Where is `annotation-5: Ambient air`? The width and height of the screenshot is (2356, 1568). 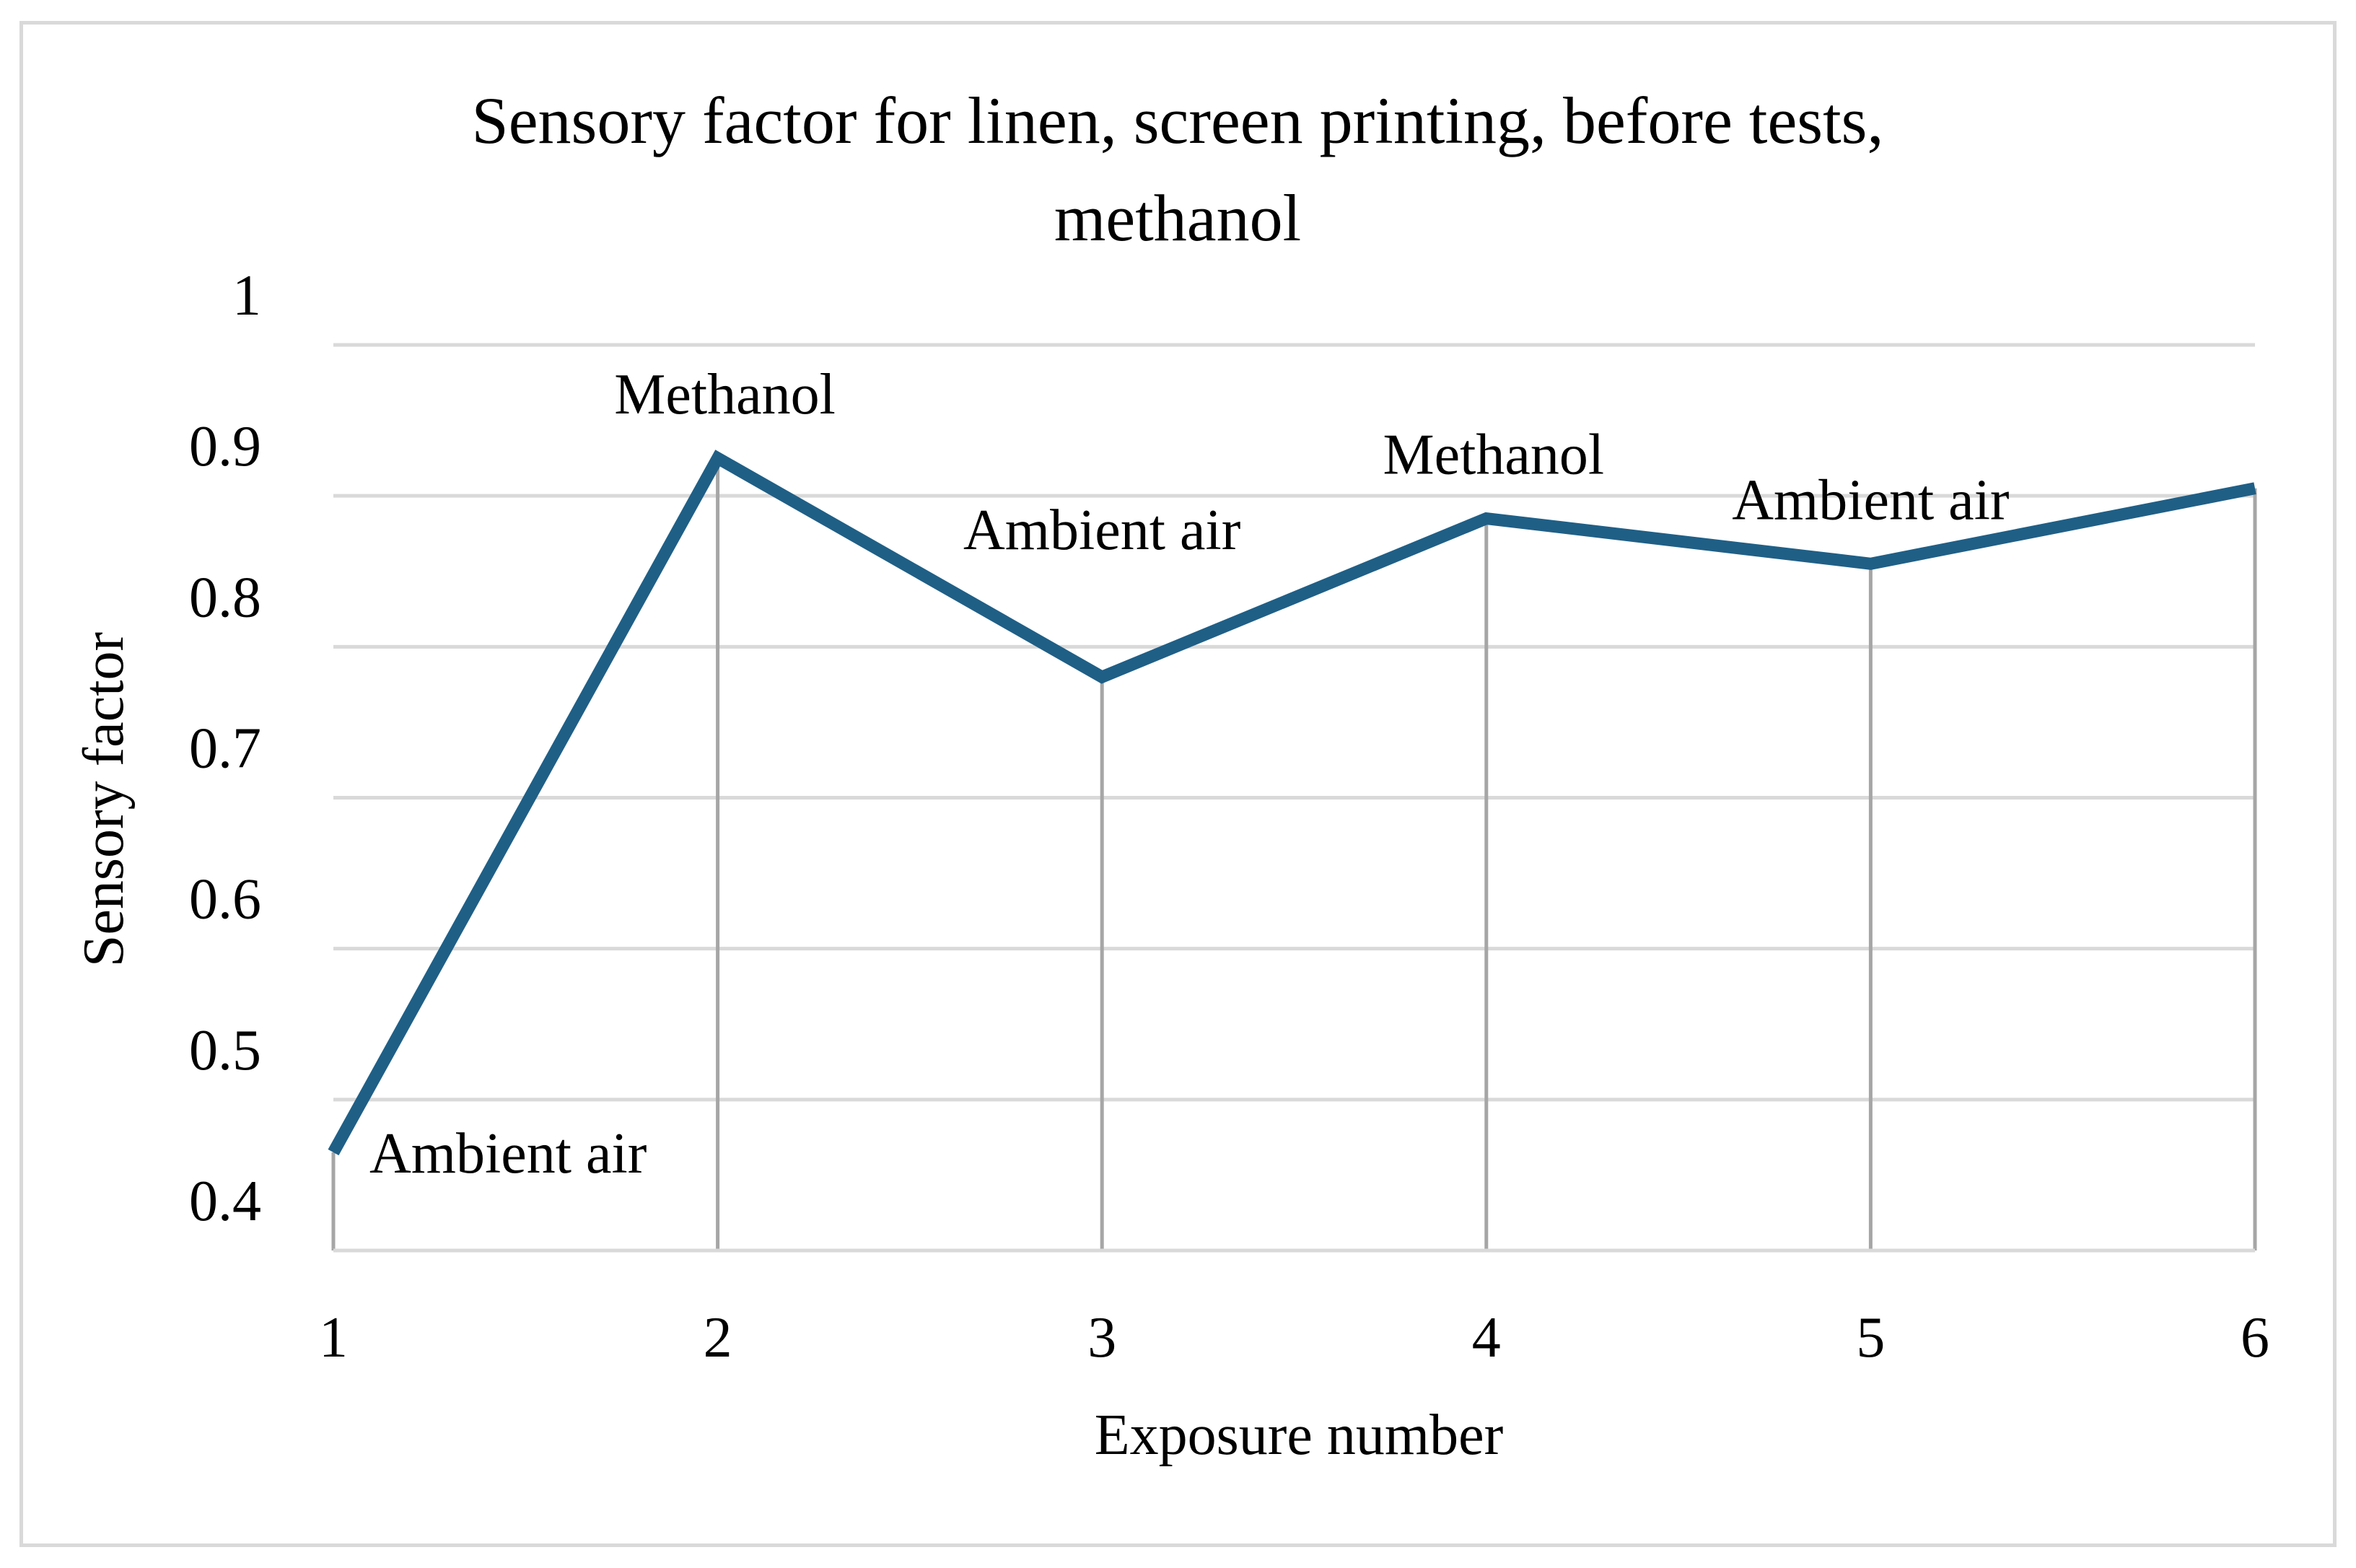 annotation-5: Ambient air is located at coordinates (1870, 500).